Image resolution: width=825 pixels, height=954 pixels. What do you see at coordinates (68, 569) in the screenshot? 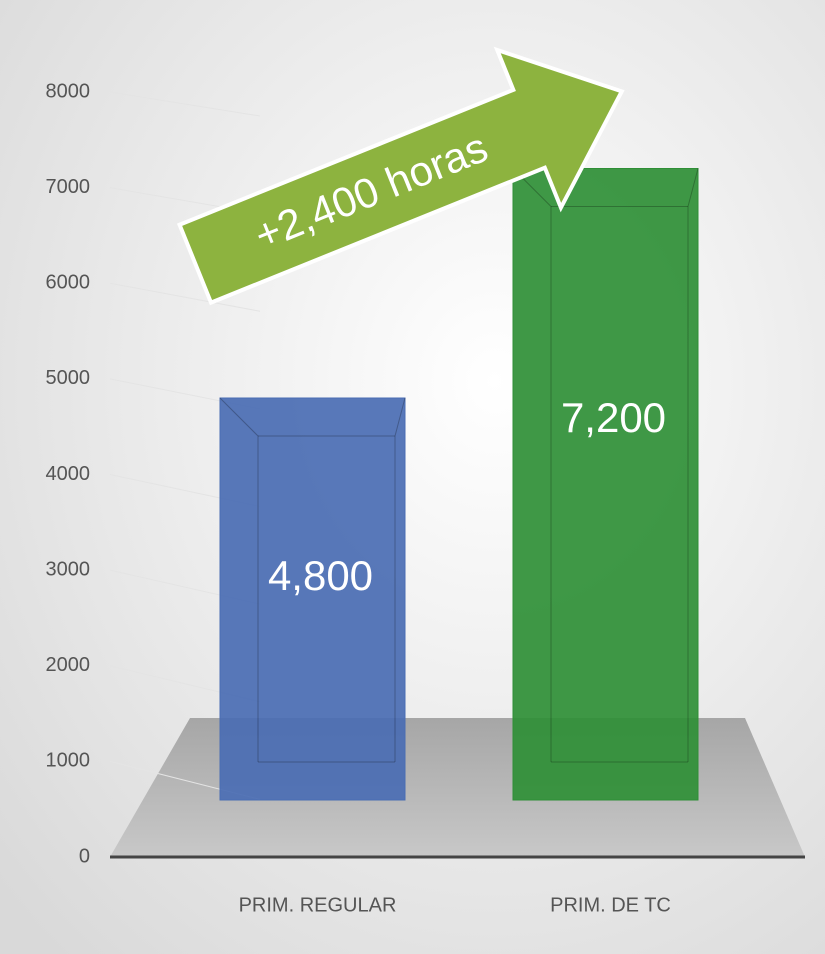
I see `y-tick-label: 3000` at bounding box center [68, 569].